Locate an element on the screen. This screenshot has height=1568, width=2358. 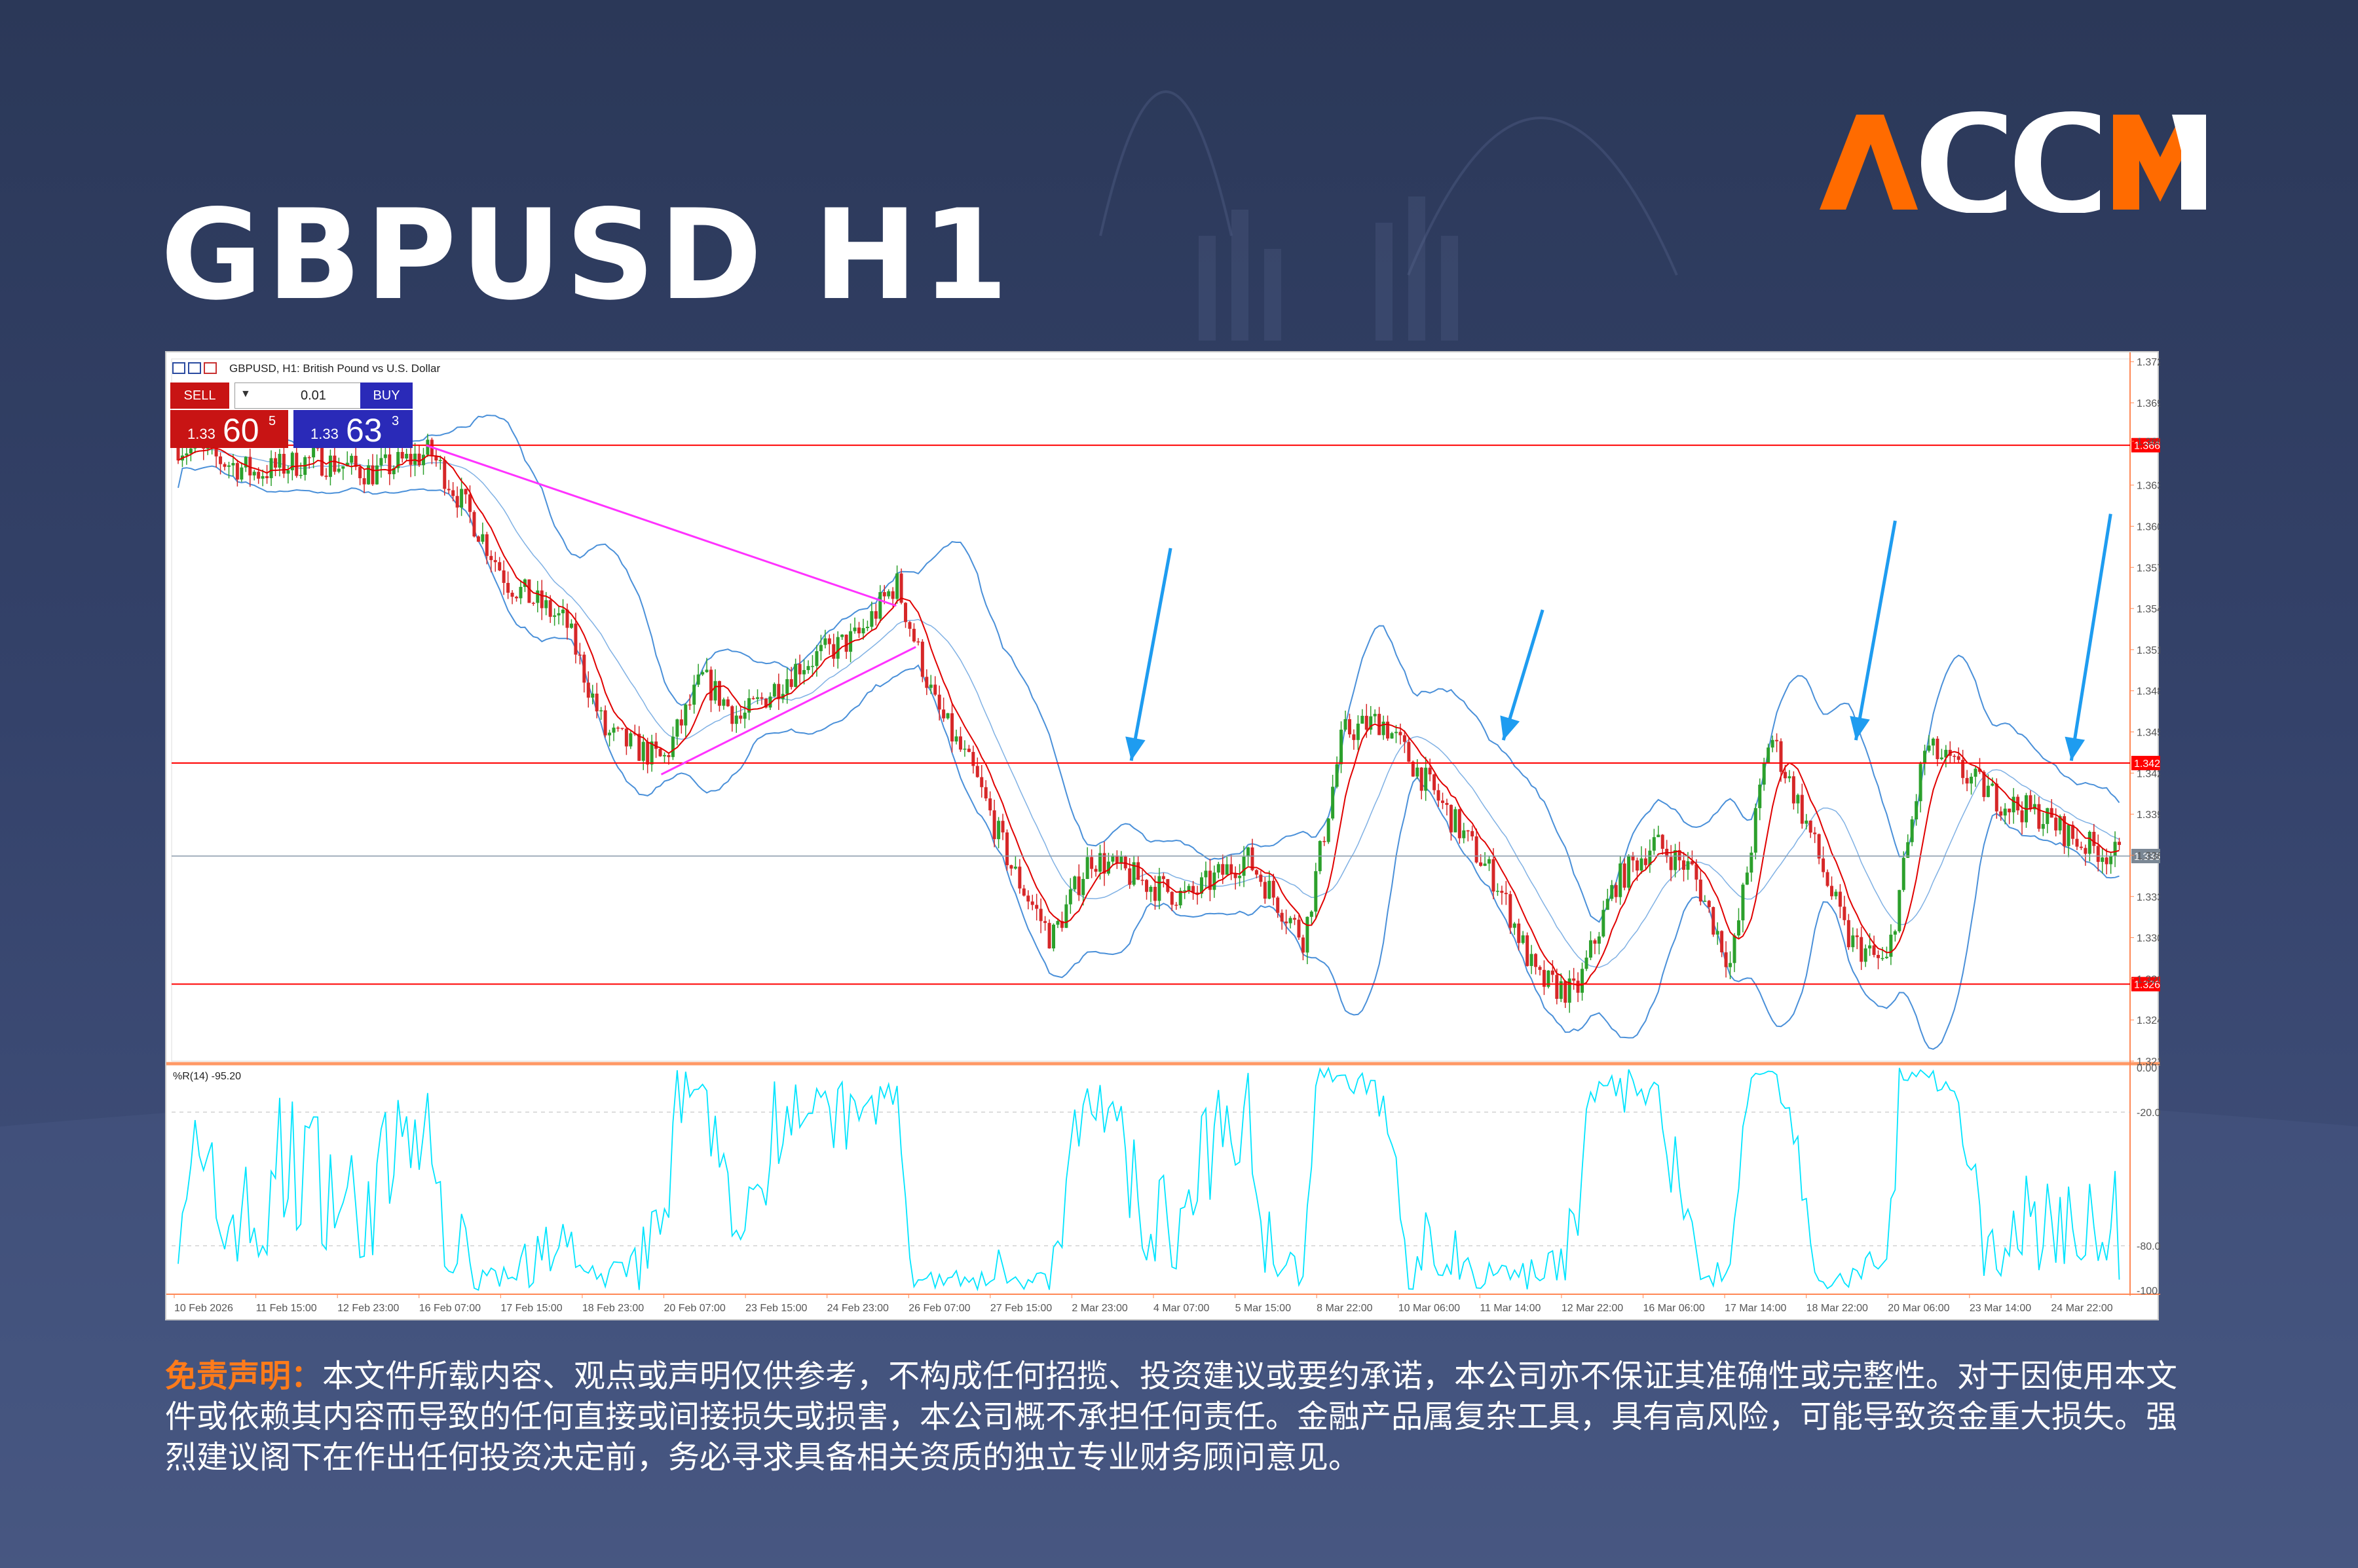
lot-decrease-icon: ▼ is located at coordinates (246, 394).